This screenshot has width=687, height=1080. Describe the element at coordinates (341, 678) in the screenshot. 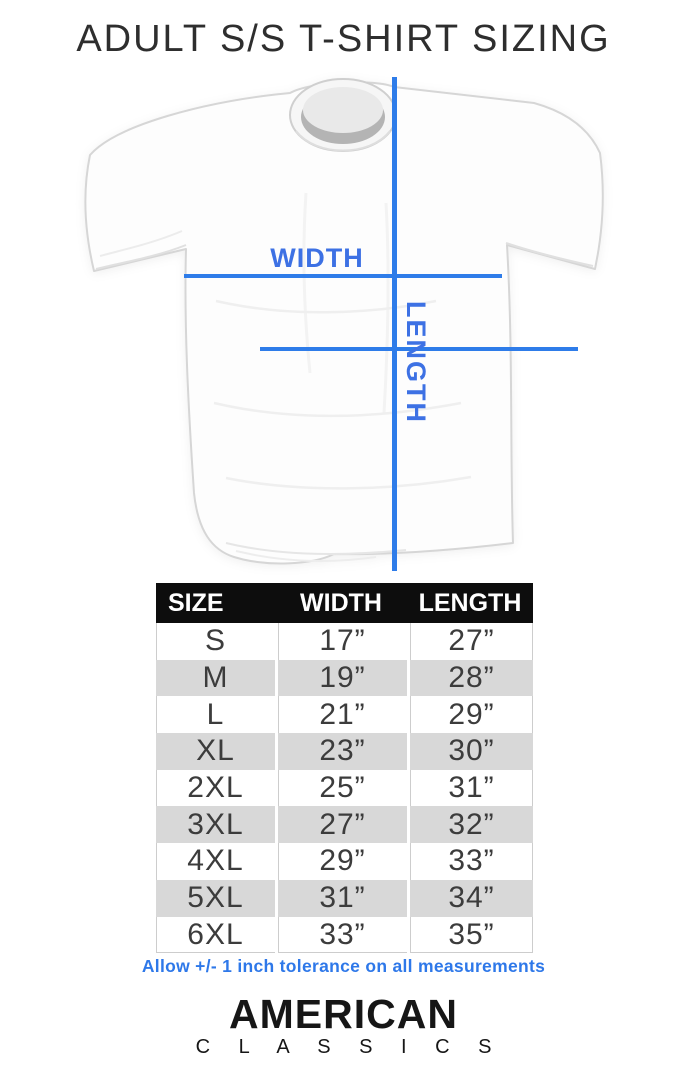

I see `width-cell: 19”` at that location.